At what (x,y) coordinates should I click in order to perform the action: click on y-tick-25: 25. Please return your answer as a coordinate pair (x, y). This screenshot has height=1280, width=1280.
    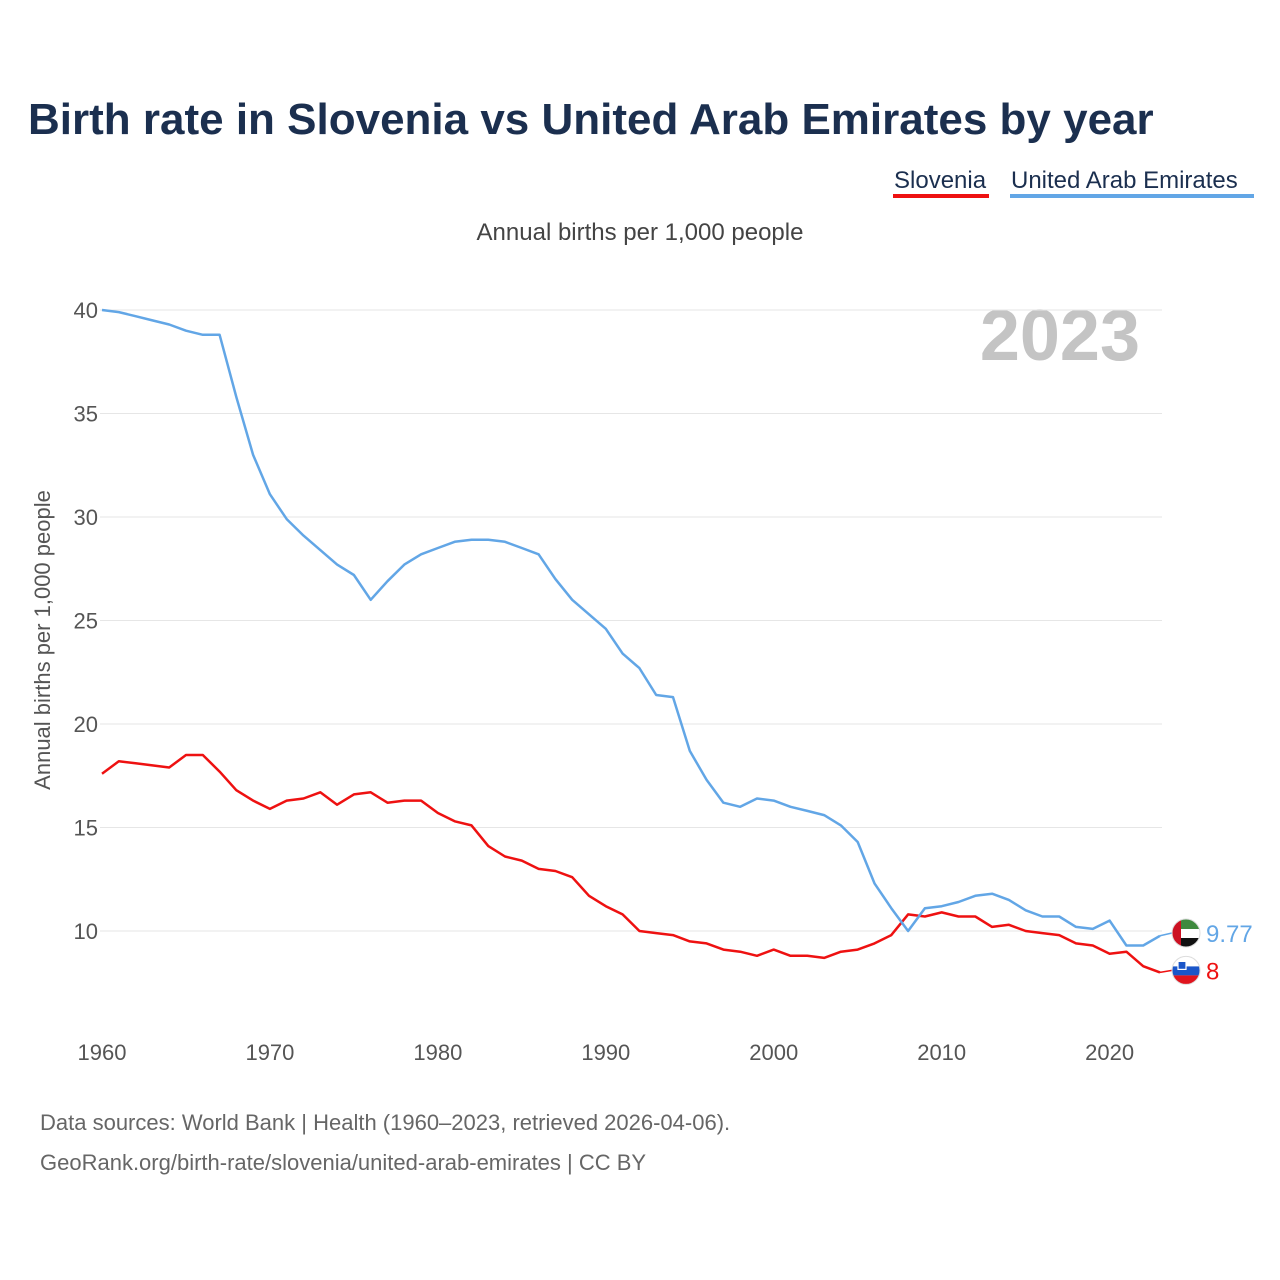
    Looking at the image, I should click on (86, 621).